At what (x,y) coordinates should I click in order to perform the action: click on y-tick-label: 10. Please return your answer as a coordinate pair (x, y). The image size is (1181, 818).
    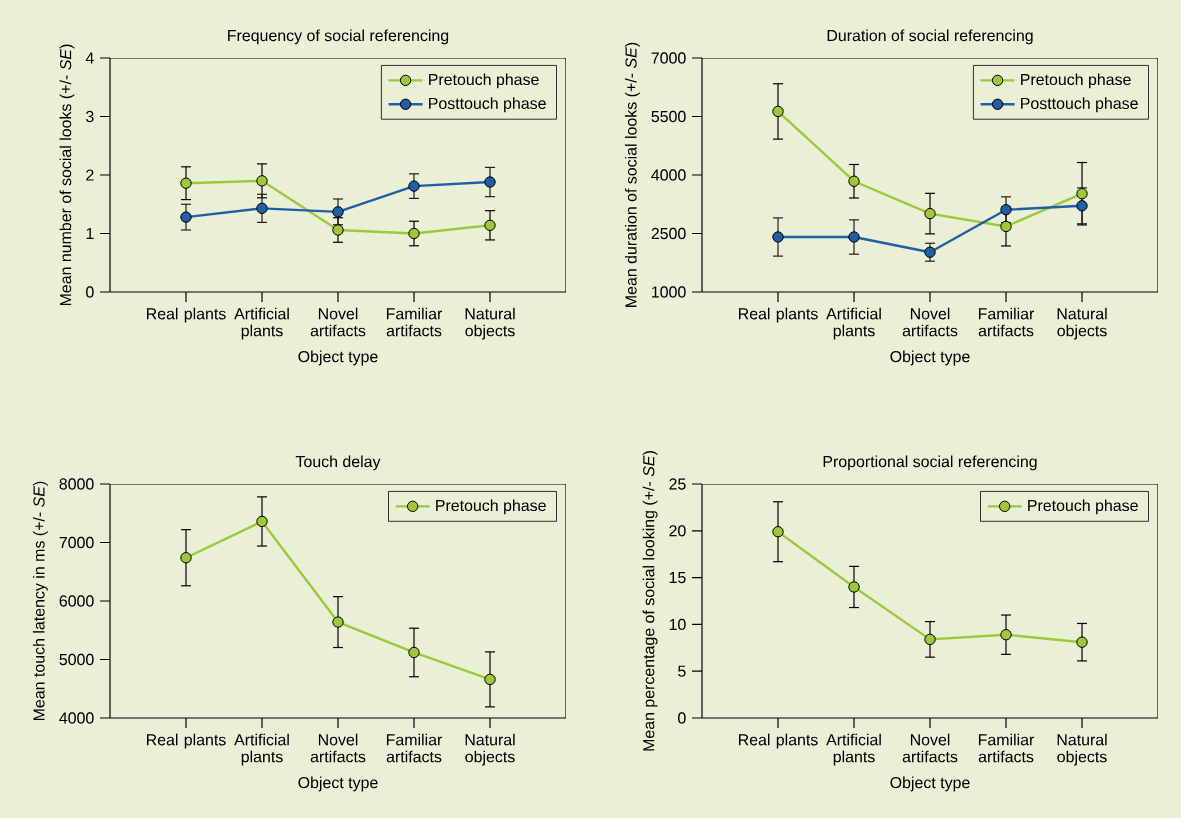
    Looking at the image, I should click on (677, 624).